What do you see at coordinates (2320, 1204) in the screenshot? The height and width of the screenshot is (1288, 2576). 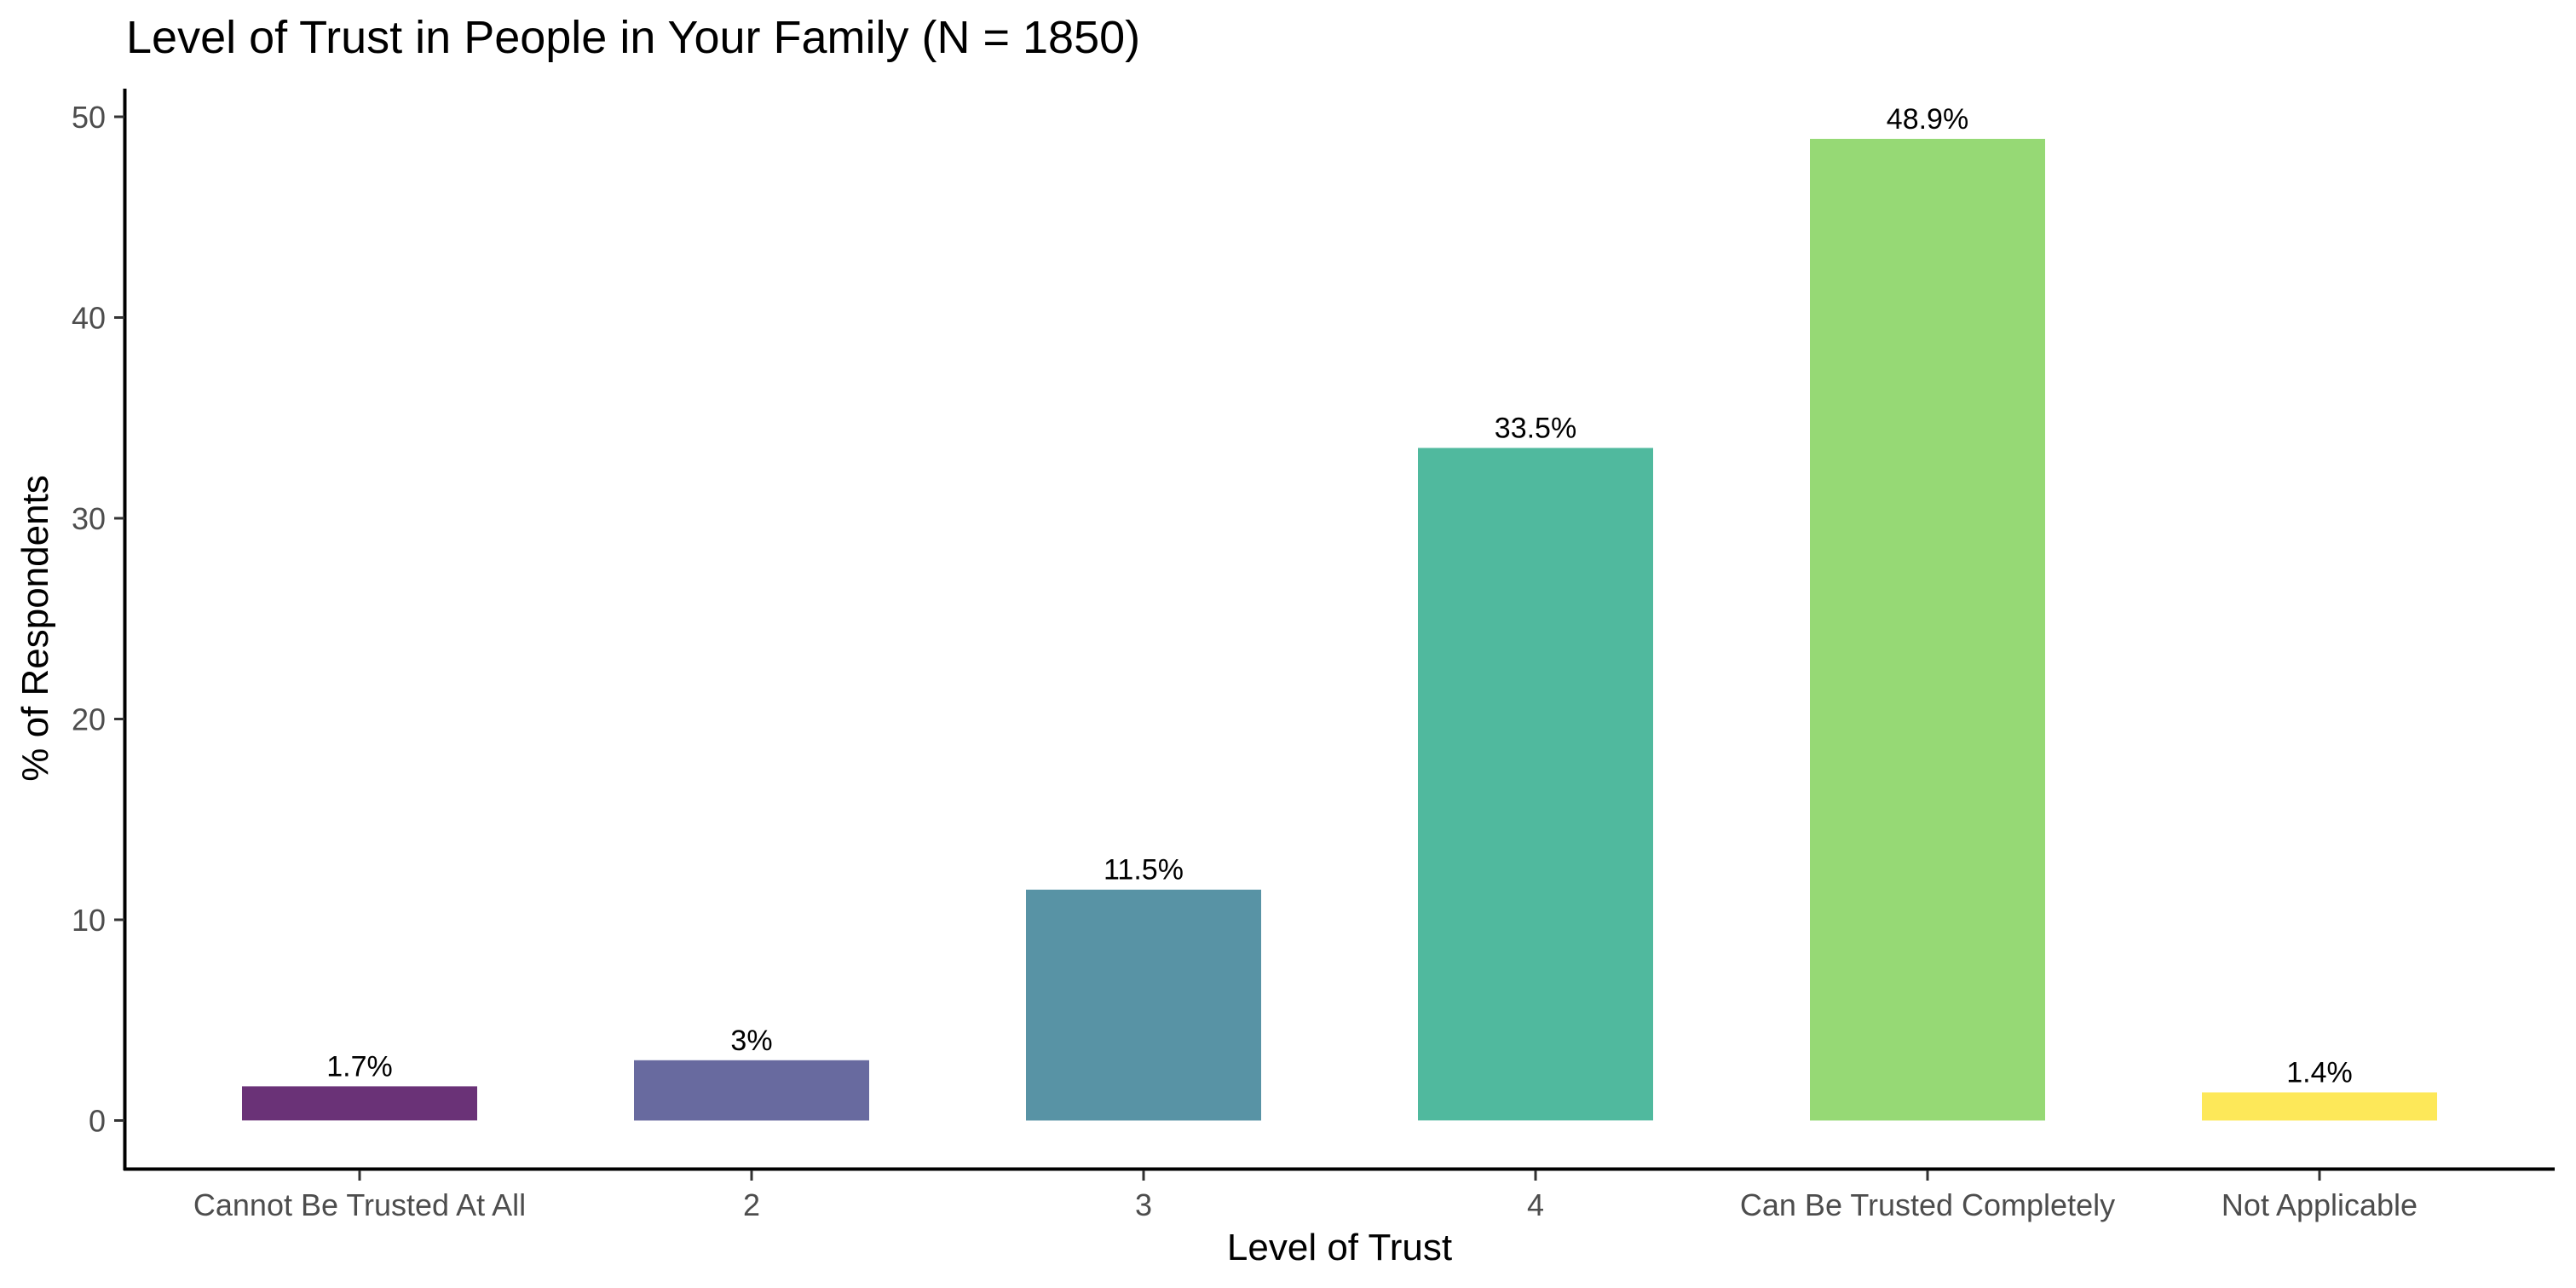 I see `x-tick-label-6: Not Applicable` at bounding box center [2320, 1204].